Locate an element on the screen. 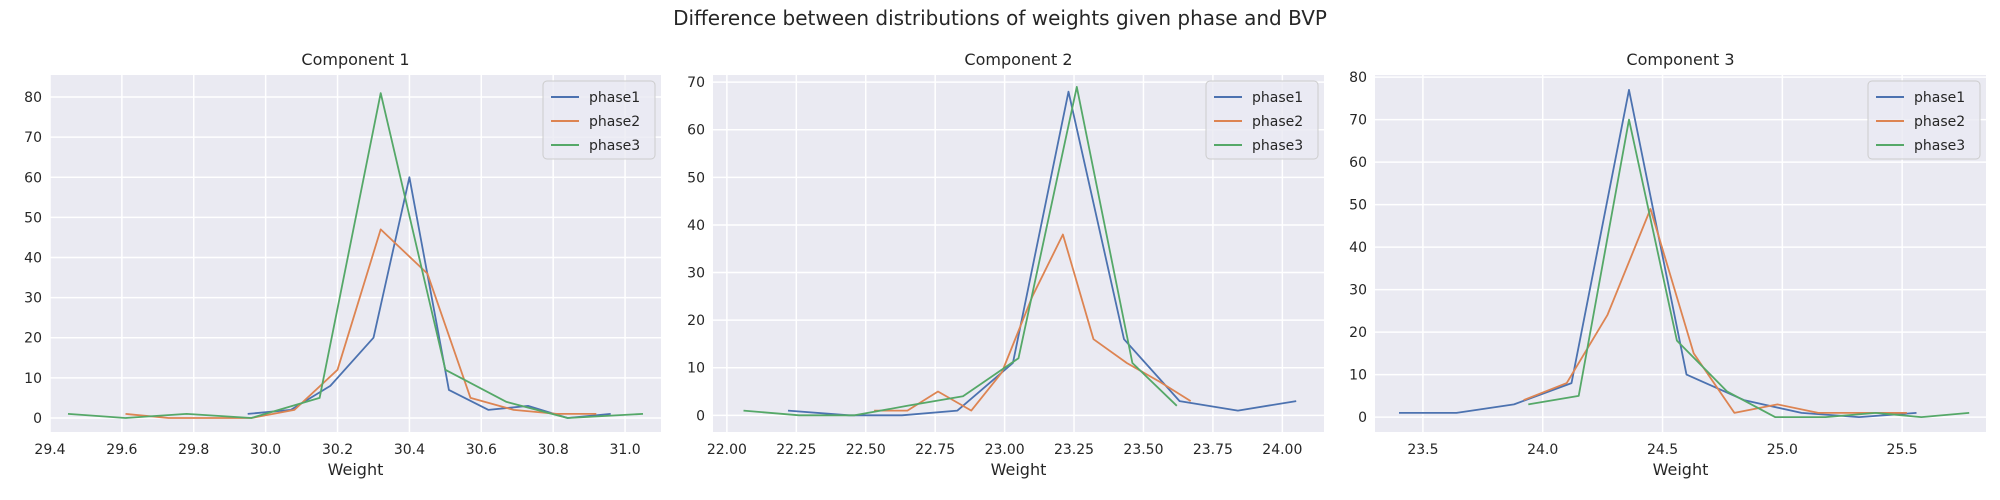  x-tick-label: 23.25 is located at coordinates (1074, 450).